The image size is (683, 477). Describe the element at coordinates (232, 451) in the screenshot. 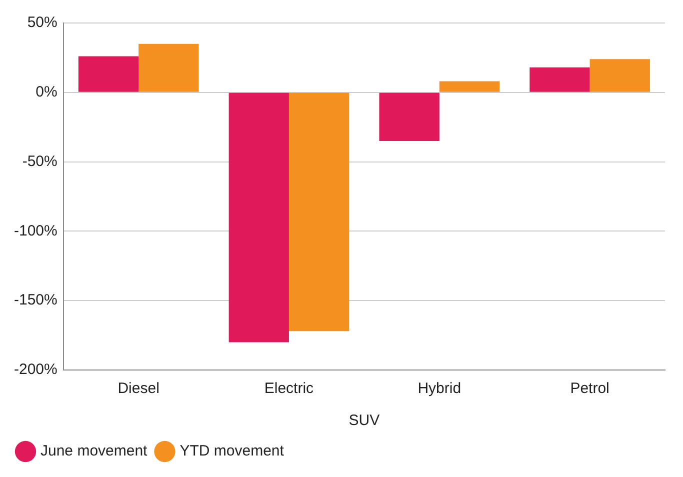

I see `legend-label: YTD movement` at that location.